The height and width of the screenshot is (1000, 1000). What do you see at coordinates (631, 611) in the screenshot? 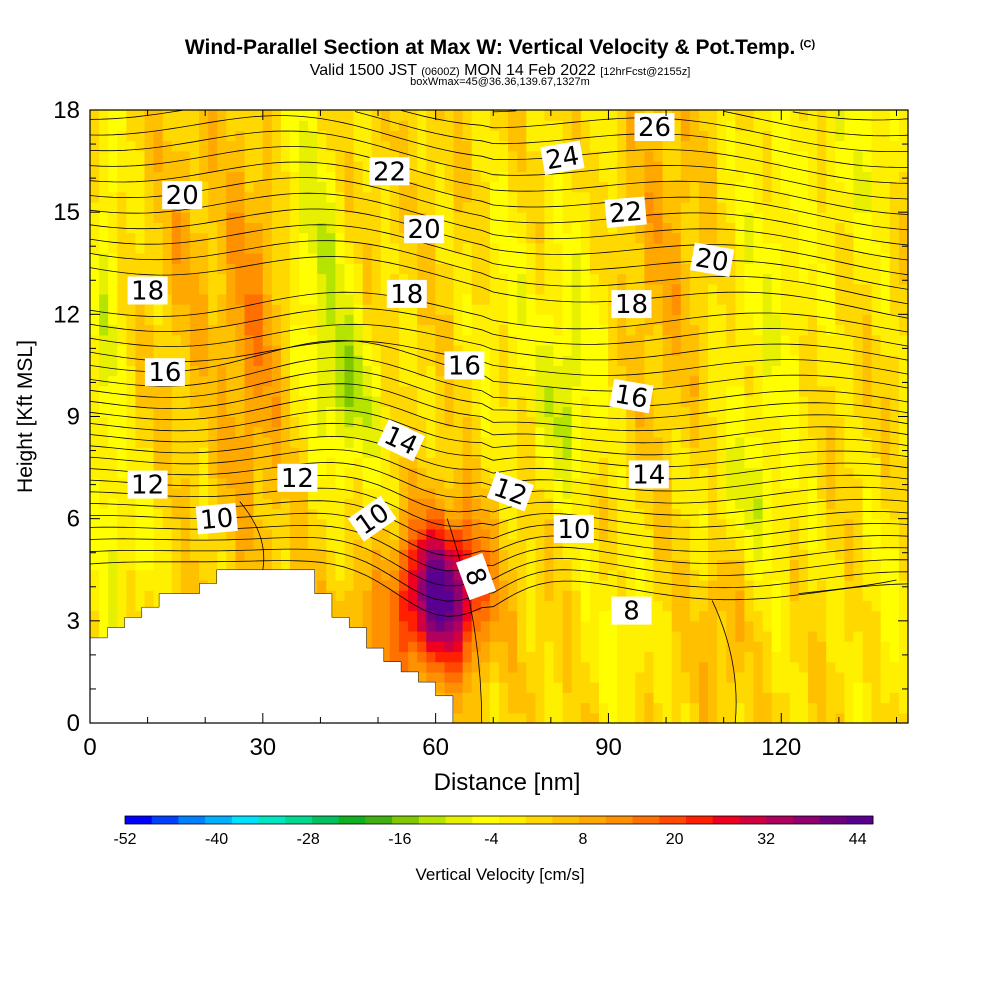
I see `contour-label: 8` at bounding box center [631, 611].